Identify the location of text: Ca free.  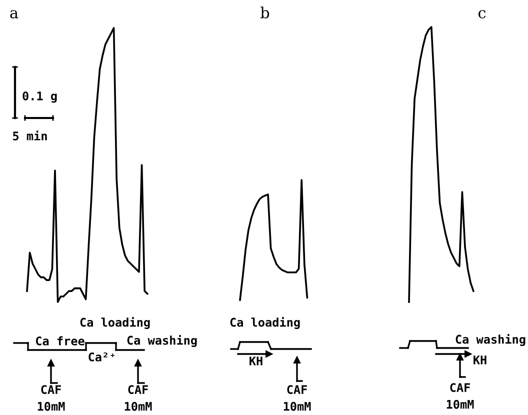
(60, 341).